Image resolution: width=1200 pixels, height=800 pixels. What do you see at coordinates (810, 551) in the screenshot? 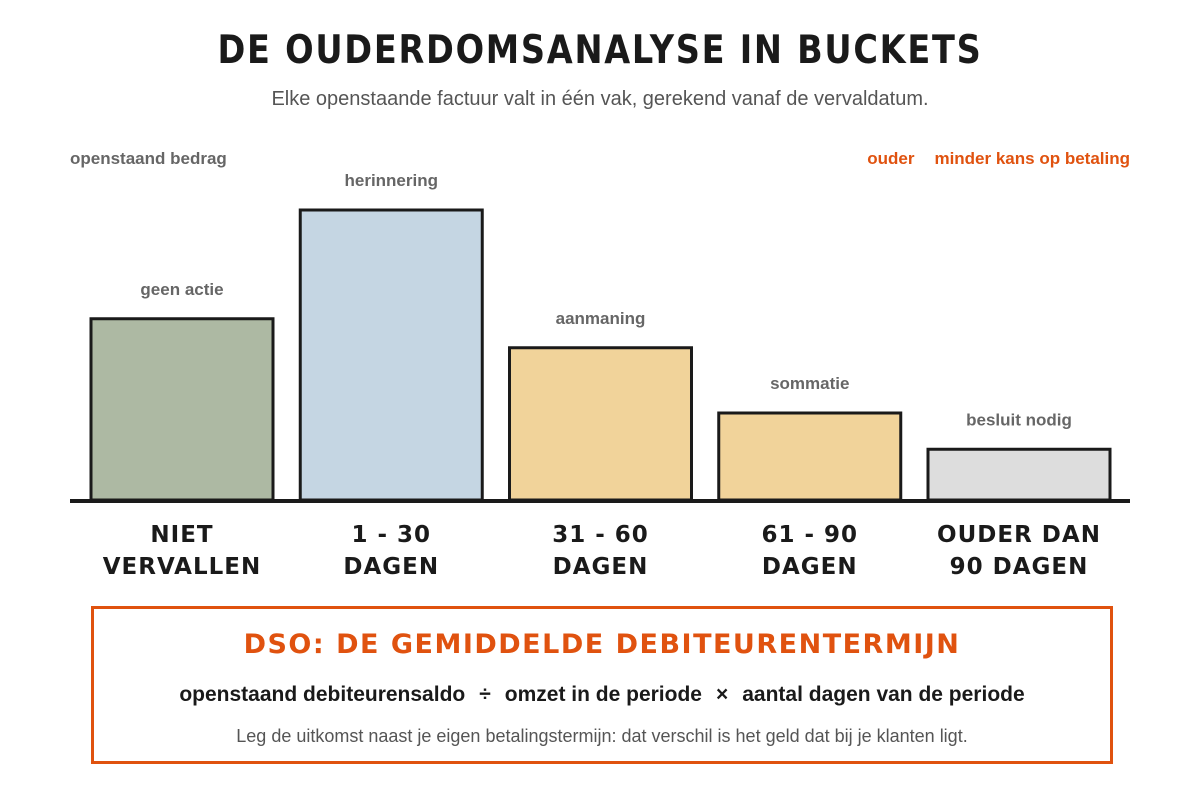
I see `category-label-4: 61 - 90 DAGEN` at bounding box center [810, 551].